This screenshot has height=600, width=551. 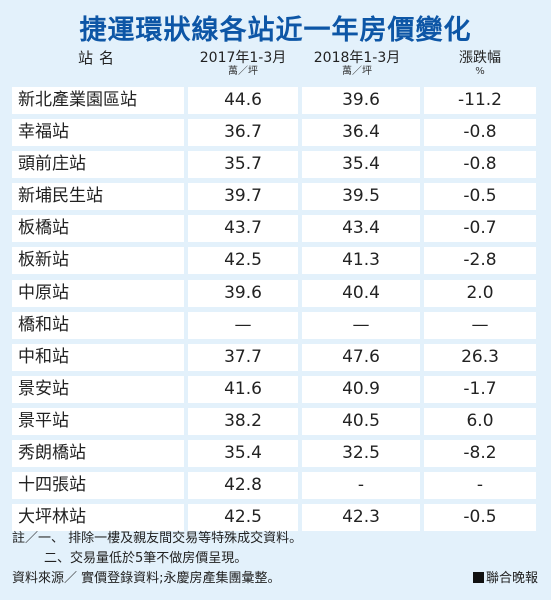 I want to click on cell-price-2018: —, so click(x=361, y=325).